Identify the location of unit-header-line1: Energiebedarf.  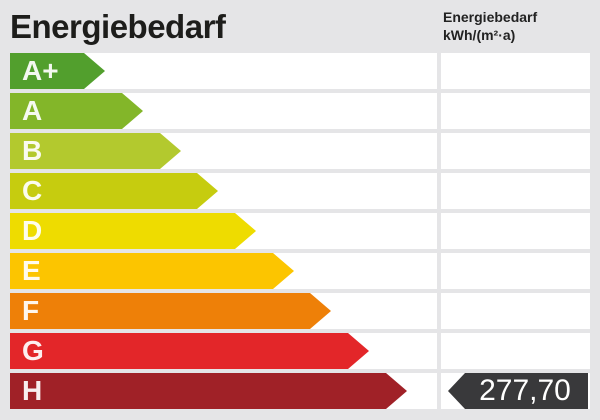
(490, 17).